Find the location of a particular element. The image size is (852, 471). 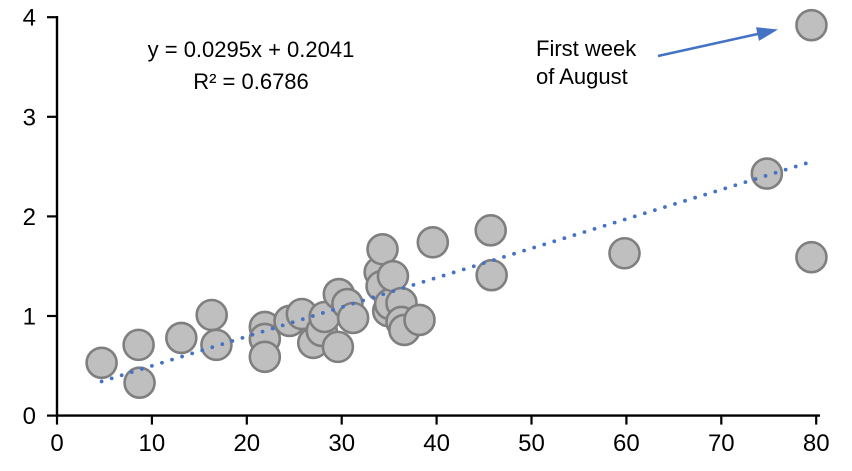

r-squared-label: R² = 0.6786 is located at coordinates (251, 81).